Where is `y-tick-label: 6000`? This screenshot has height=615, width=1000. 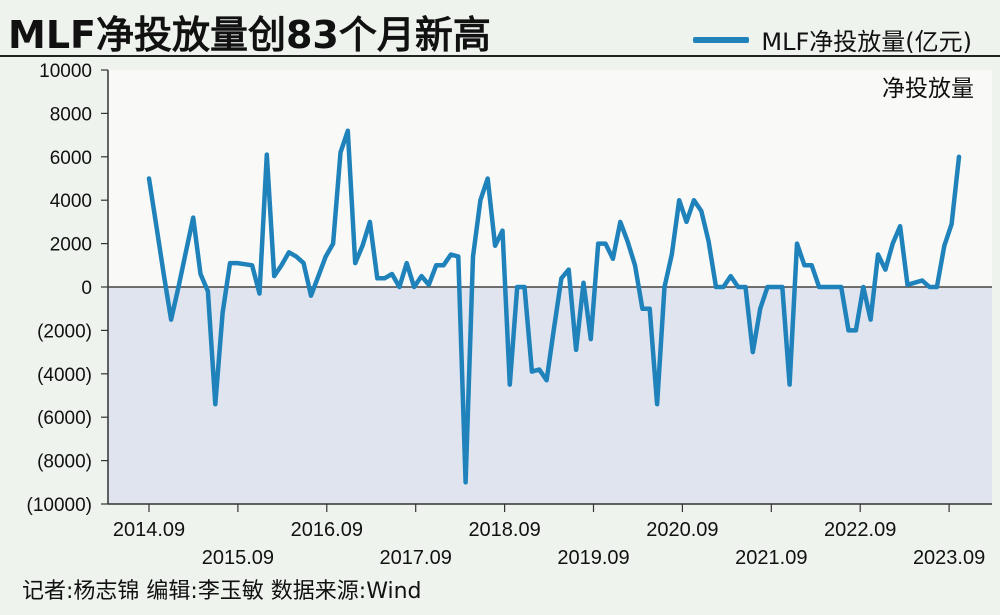
y-tick-label: 6000 is located at coordinates (71, 158).